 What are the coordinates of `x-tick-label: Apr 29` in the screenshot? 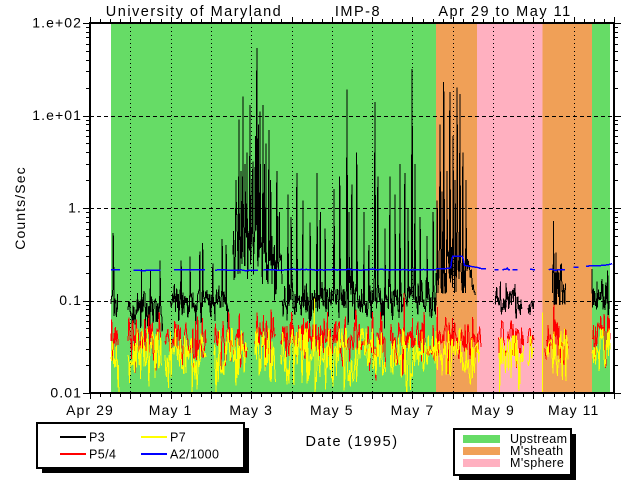 It's located at (90, 410).